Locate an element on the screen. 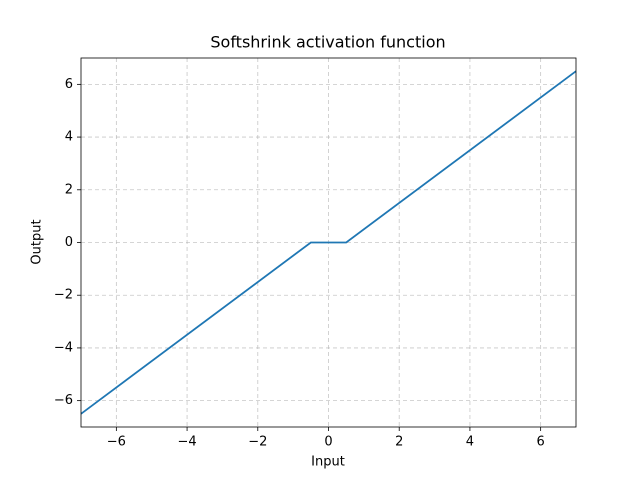 This screenshot has height=480, width=640. x-axis-label: Input is located at coordinates (328, 462).